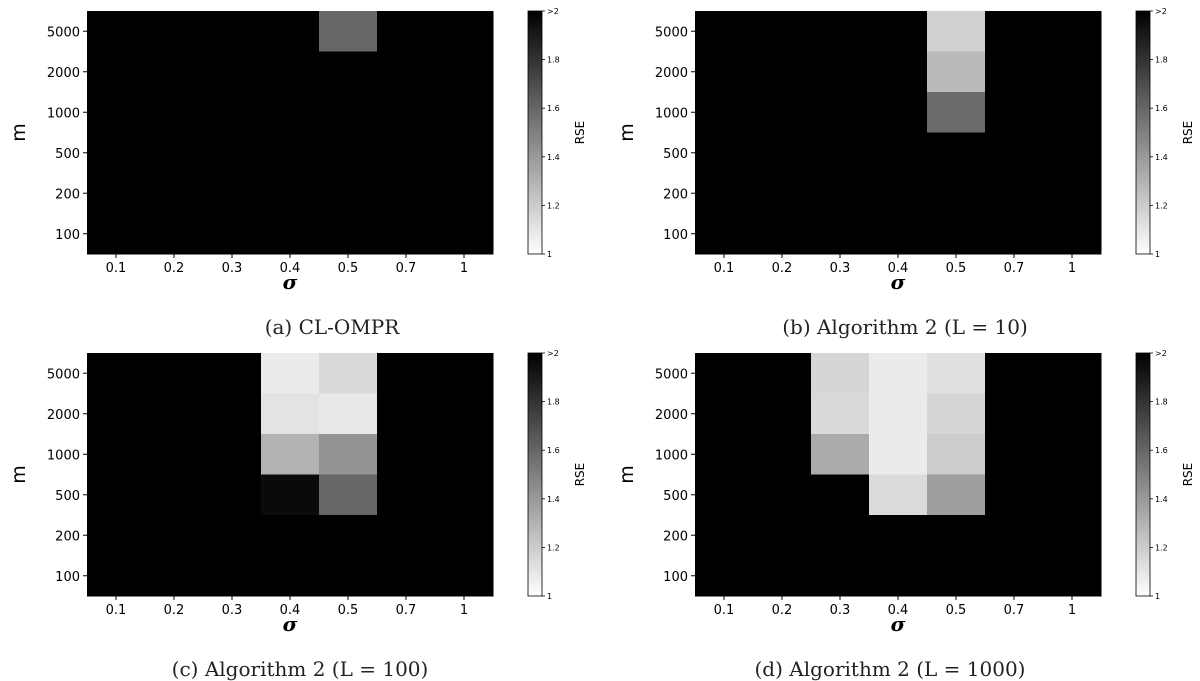  Describe the element at coordinates (1161, 499) in the screenshot. I see `colorbar-tick-label: 1.4` at that location.